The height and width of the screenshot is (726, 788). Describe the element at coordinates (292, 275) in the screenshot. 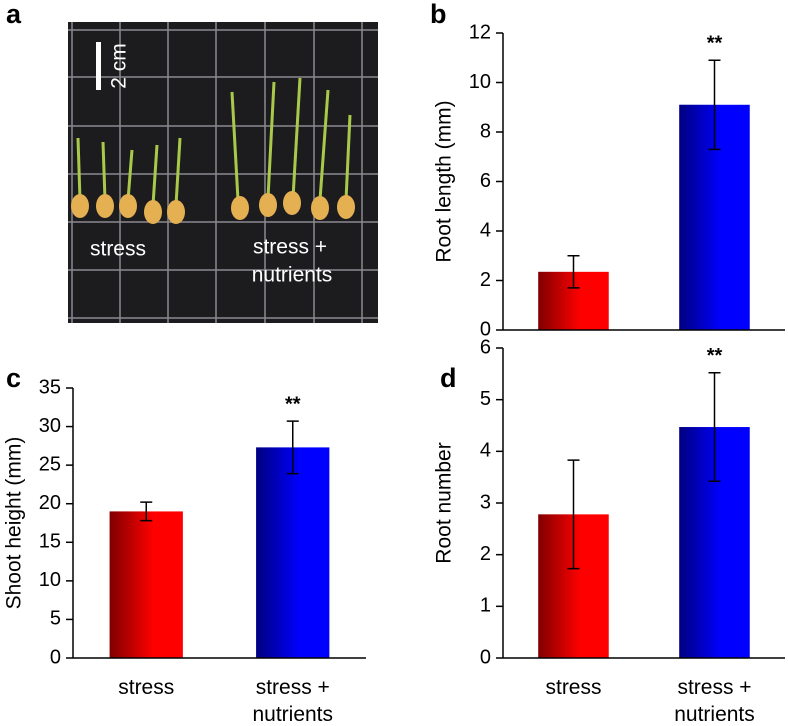

I see `group-label: nutrients` at that location.